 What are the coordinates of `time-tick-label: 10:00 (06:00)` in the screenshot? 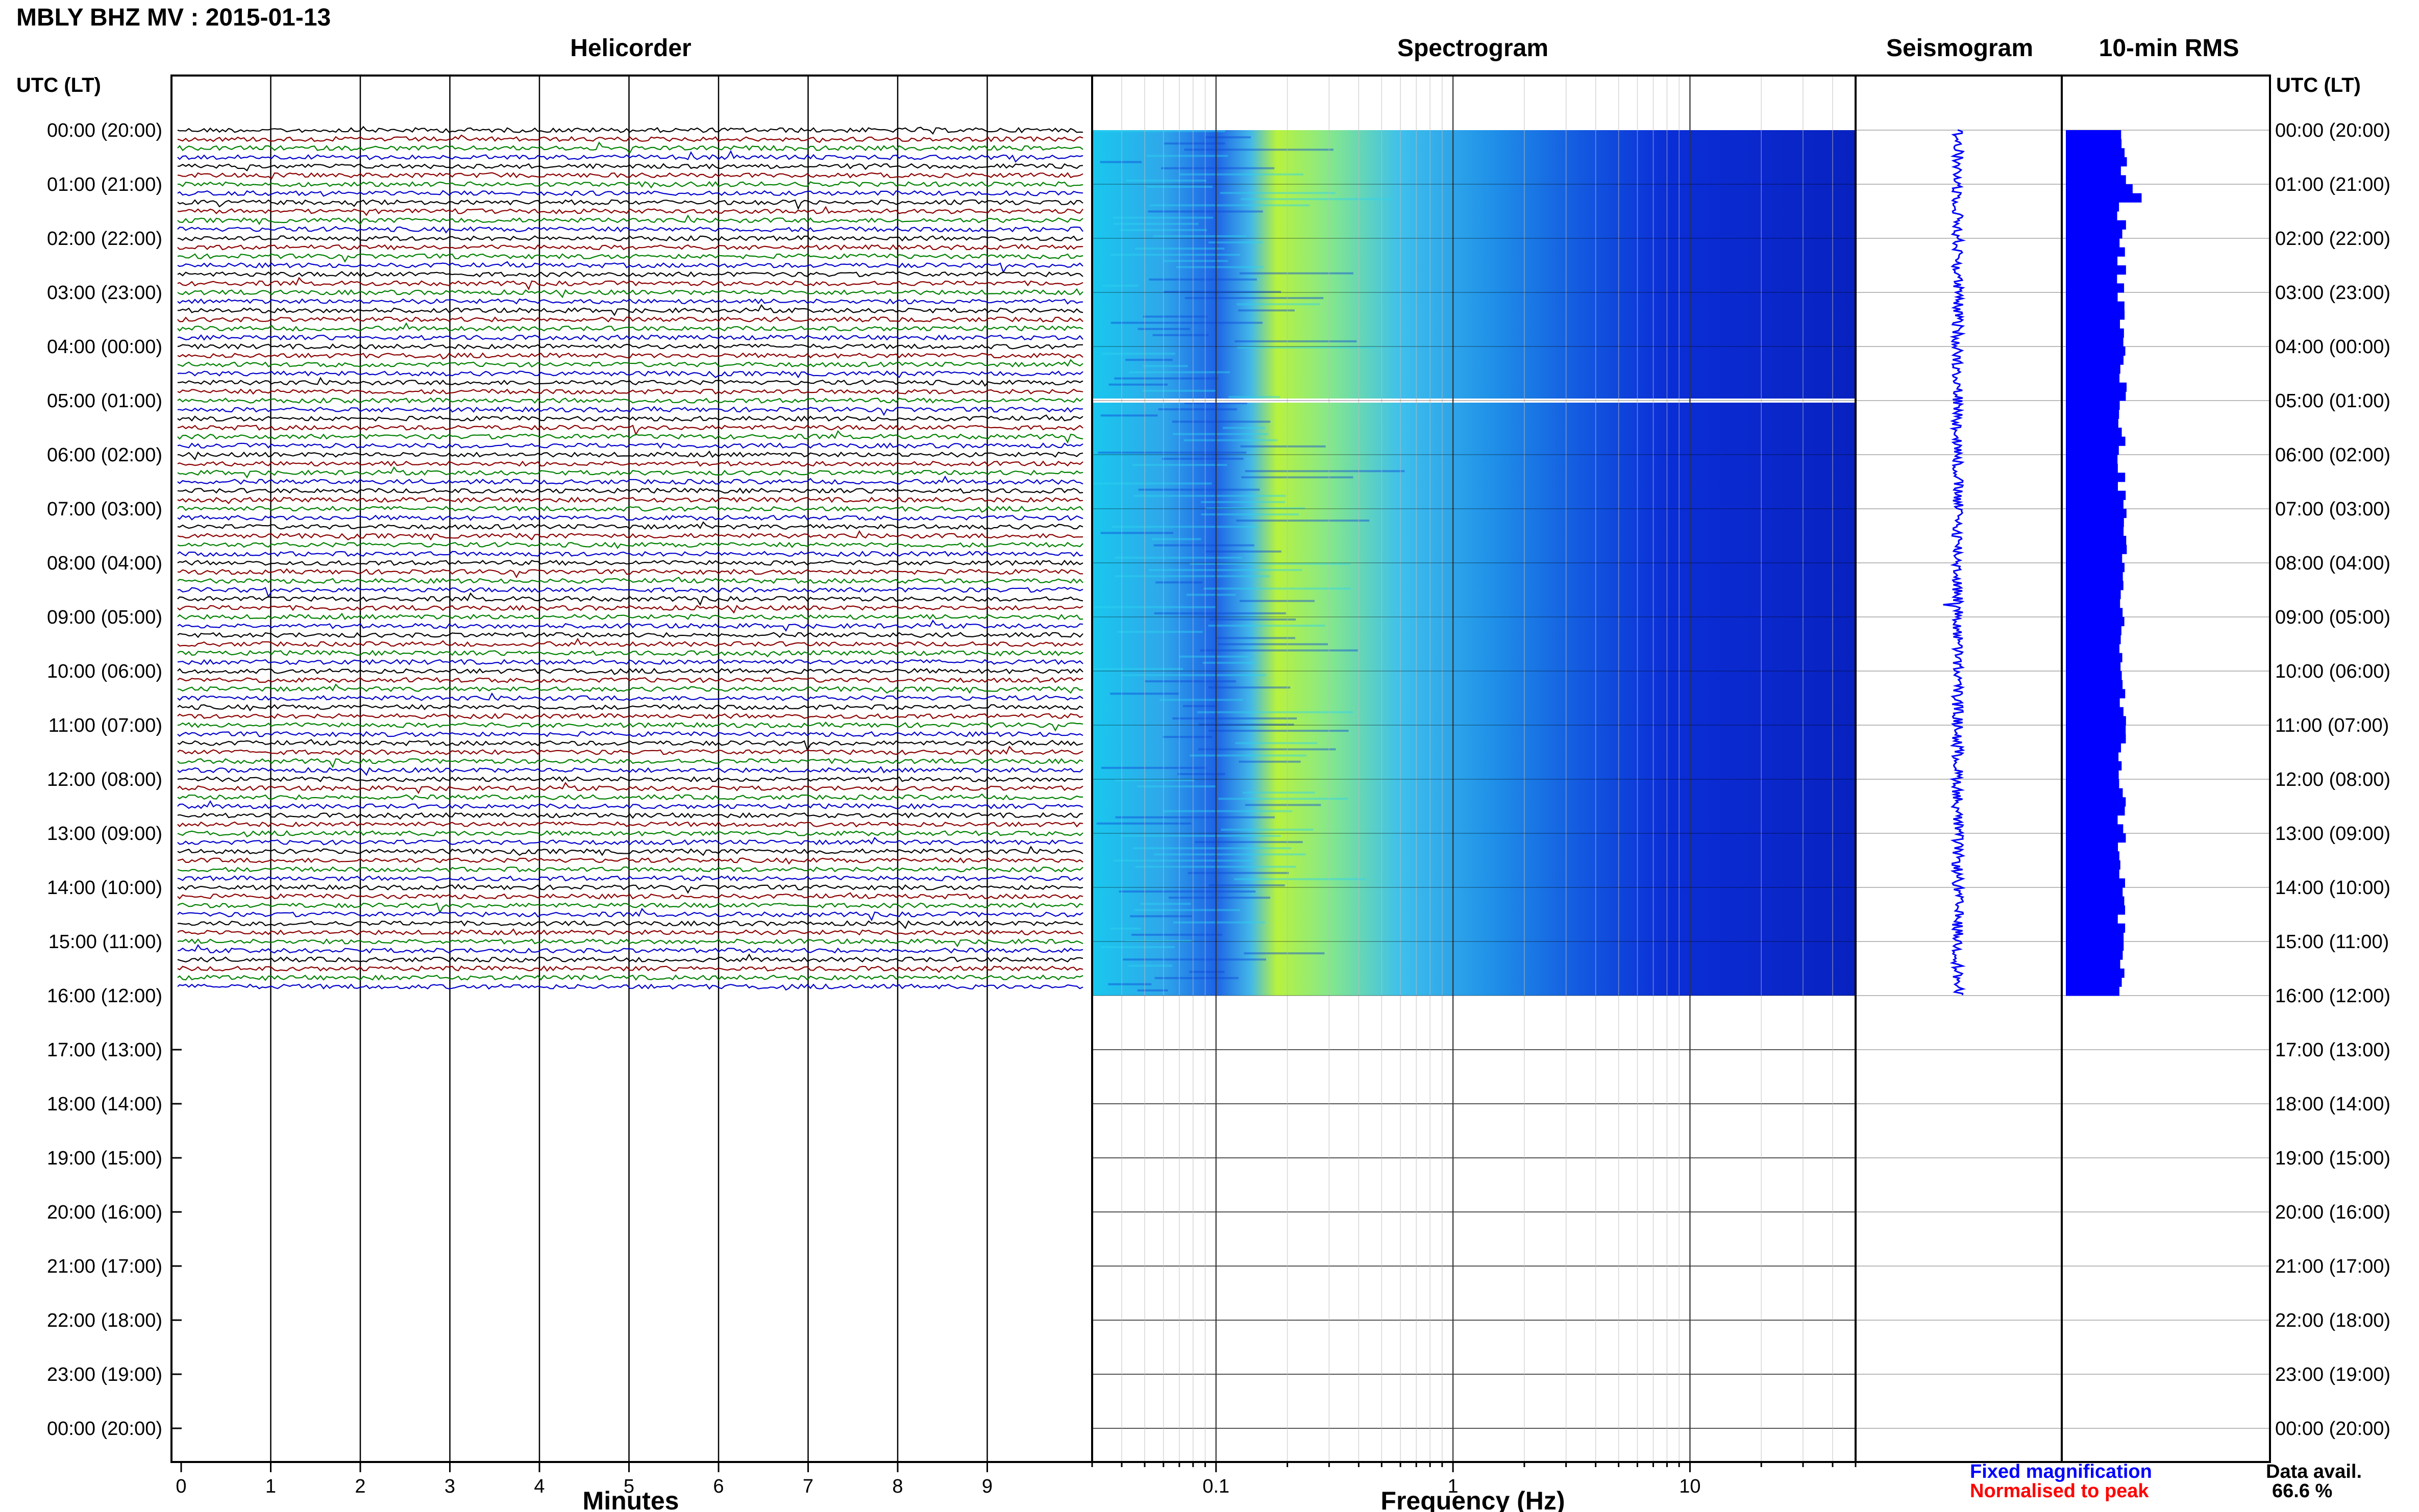 It's located at (104, 671).